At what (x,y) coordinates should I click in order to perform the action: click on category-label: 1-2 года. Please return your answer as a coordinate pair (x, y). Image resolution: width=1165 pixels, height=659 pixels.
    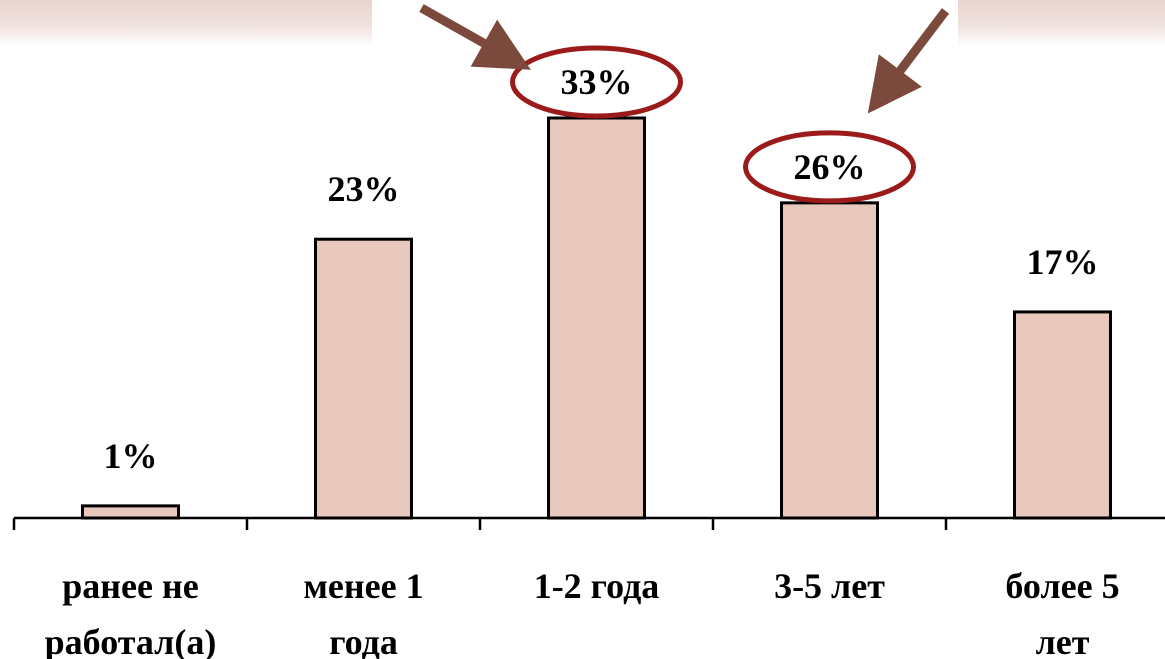
    Looking at the image, I should click on (597, 586).